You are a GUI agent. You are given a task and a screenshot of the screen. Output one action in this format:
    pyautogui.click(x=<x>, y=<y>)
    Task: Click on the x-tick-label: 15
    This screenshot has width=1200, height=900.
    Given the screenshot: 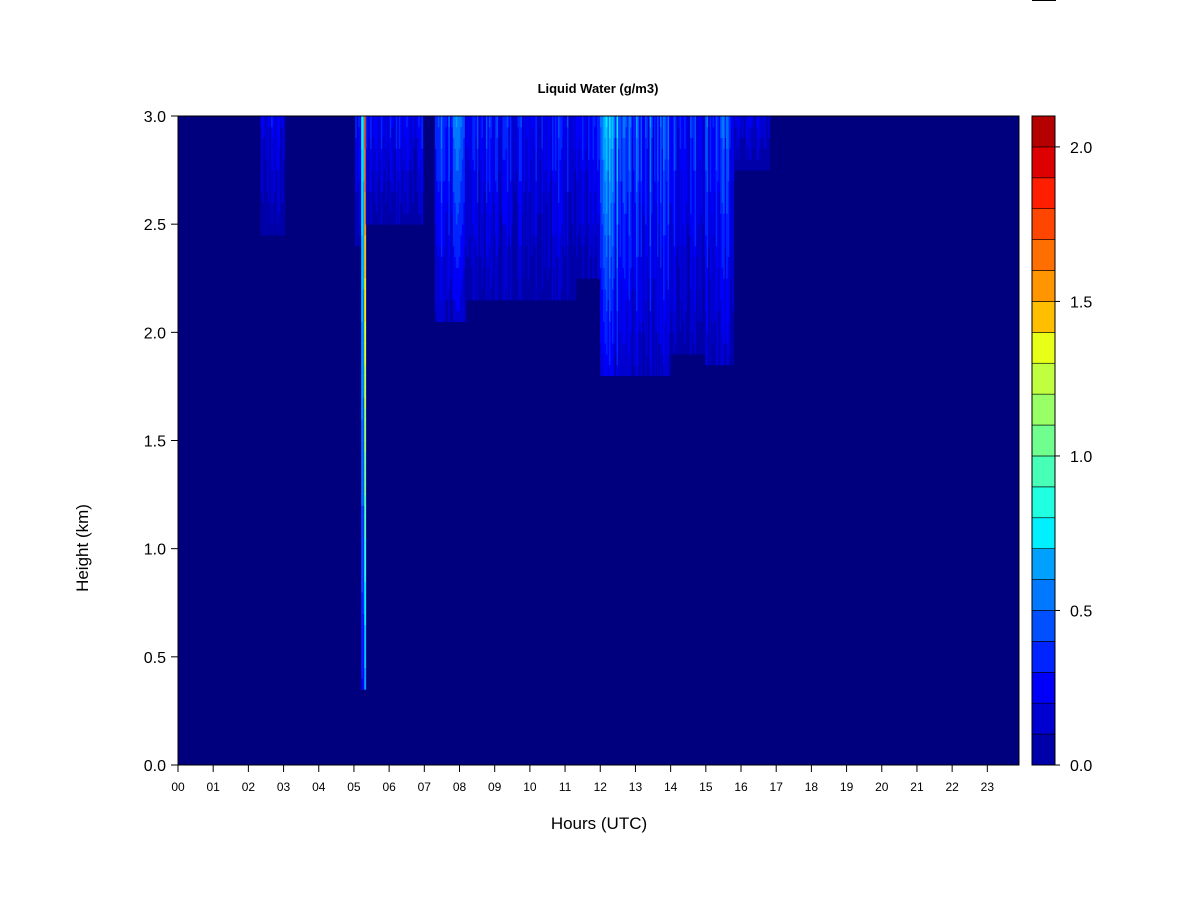 What is the action you would take?
    pyautogui.click(x=706, y=787)
    